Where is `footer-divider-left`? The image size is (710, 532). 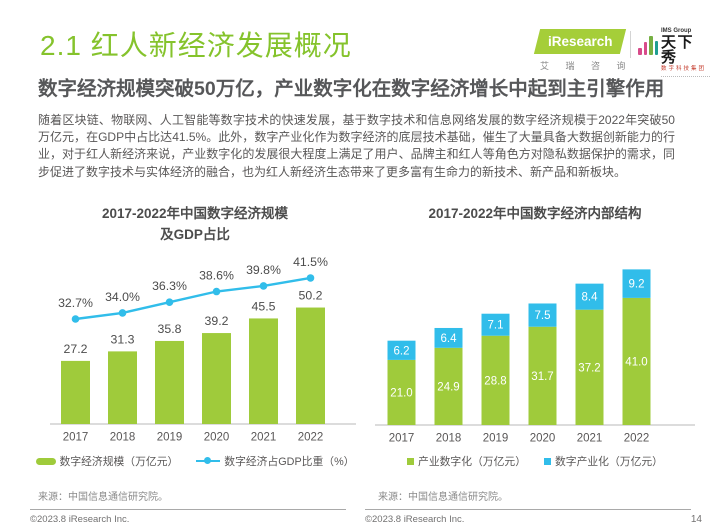
footer-divider-left is located at coordinates (188, 509).